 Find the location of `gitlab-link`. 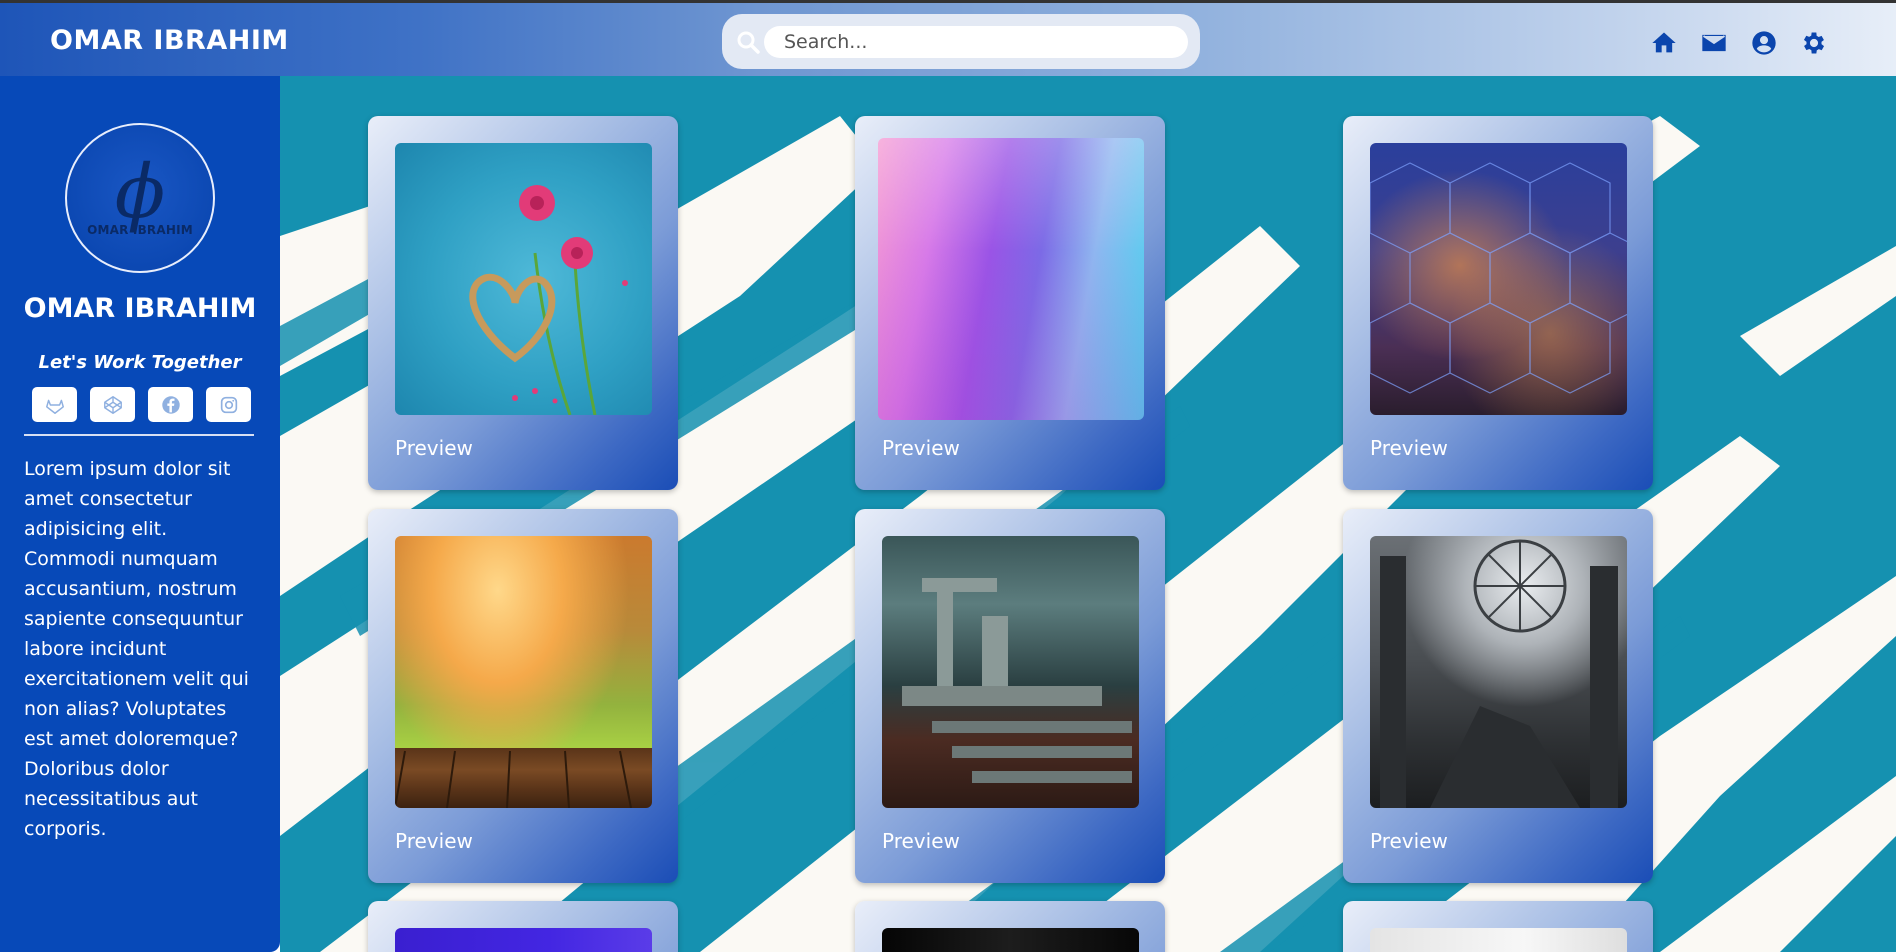

gitlab-link is located at coordinates (54, 404).